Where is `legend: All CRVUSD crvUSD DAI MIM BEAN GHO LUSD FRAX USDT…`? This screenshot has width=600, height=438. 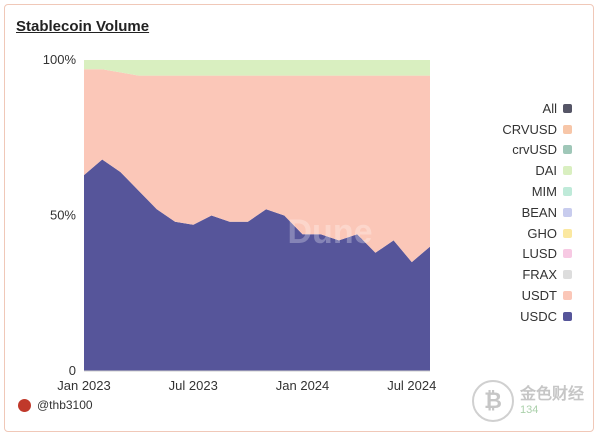
legend: All CRVUSD crvUSD DAI MIM BEAN GHO LUSD FRAX USDT… is located at coordinates (497, 212).